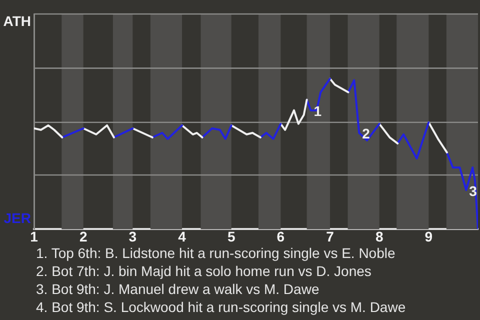 The width and height of the screenshot is (480, 320). Describe the element at coordinates (182, 236) in the screenshot. I see `x-tick-label: 4` at that location.